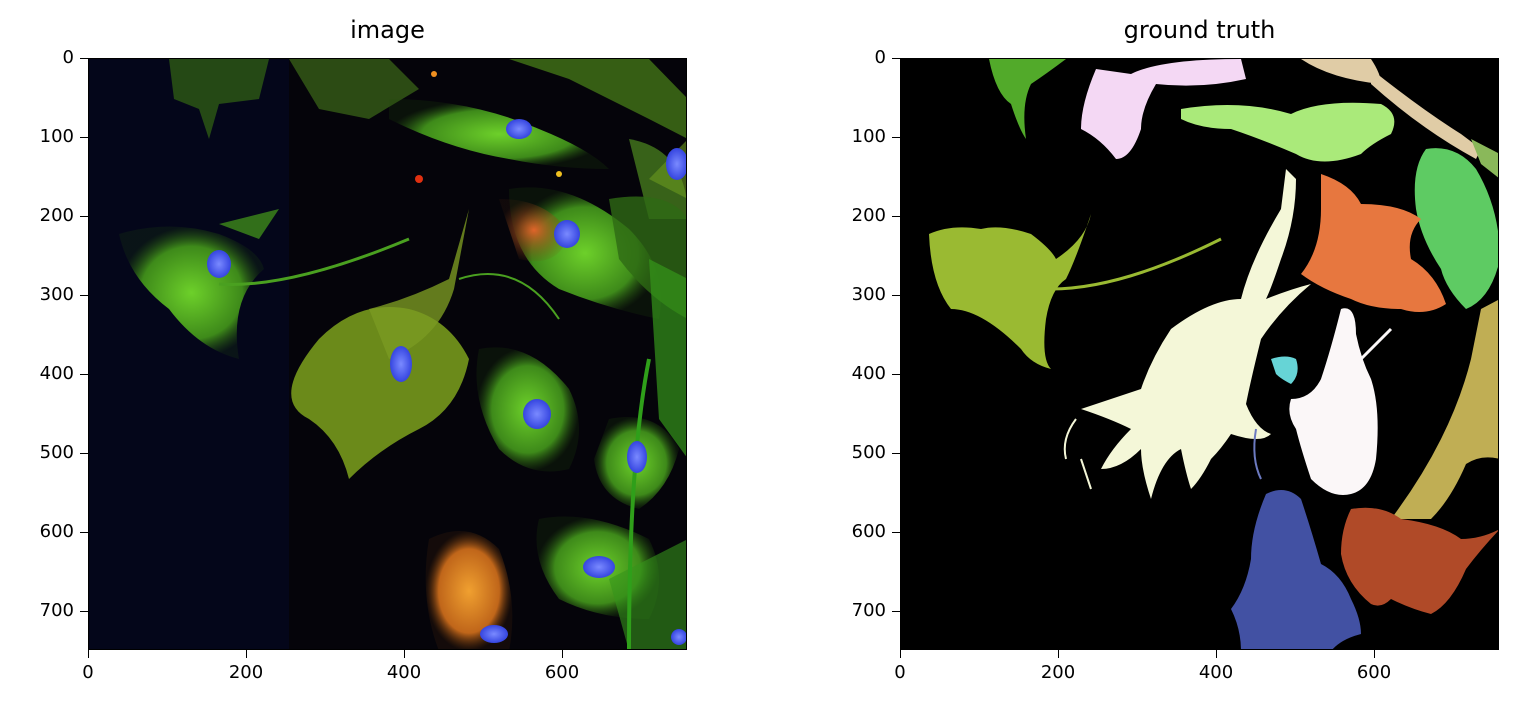  I want to click on panel-title: image, so click(387, 30).